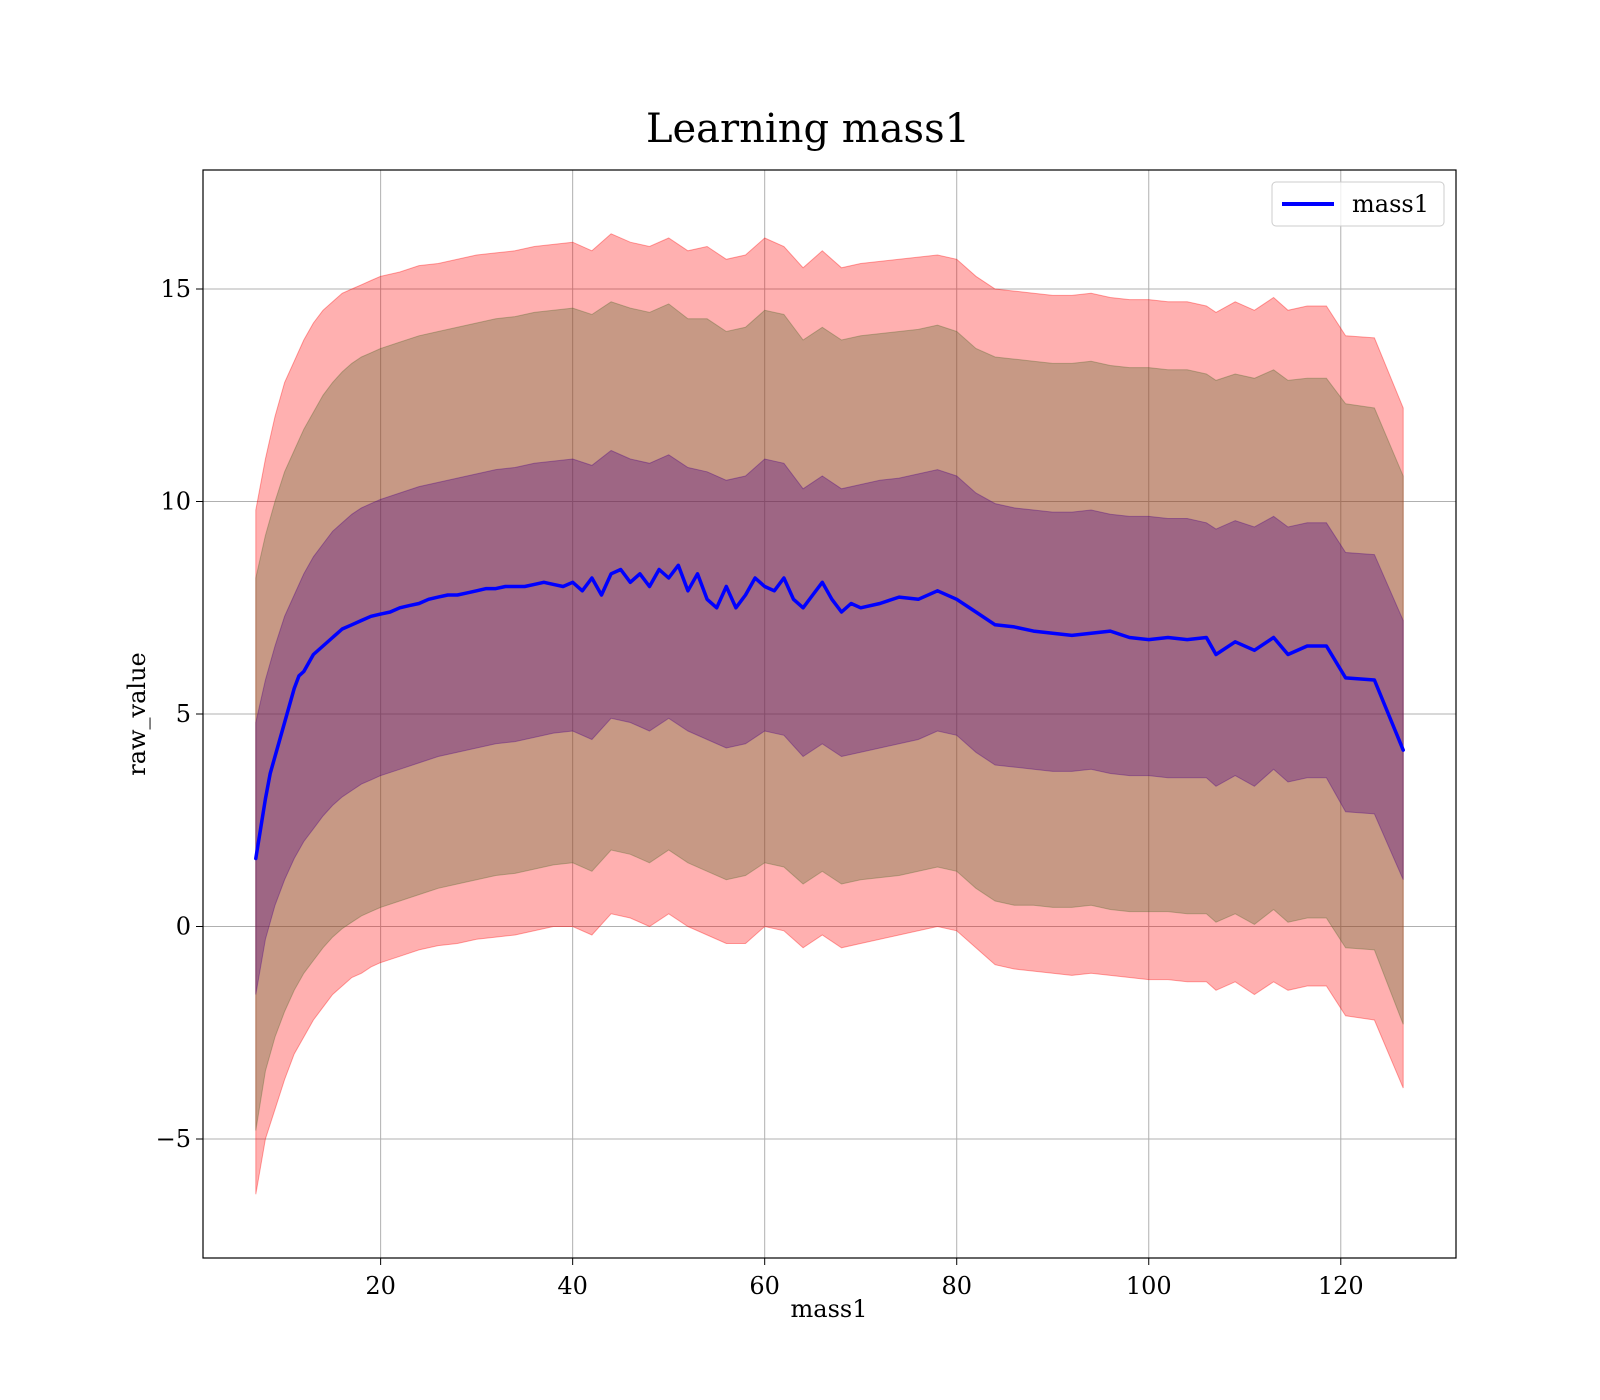  I want to click on x-tick-label-4: 100, so click(1149, 1286).